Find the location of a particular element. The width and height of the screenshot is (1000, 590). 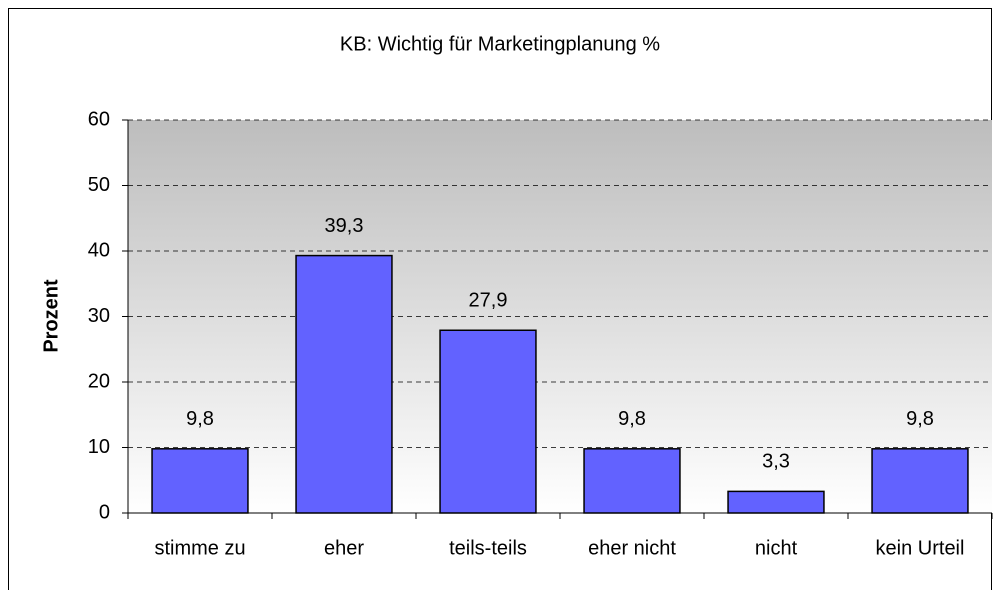

data-label: 39,3 is located at coordinates (344, 226).